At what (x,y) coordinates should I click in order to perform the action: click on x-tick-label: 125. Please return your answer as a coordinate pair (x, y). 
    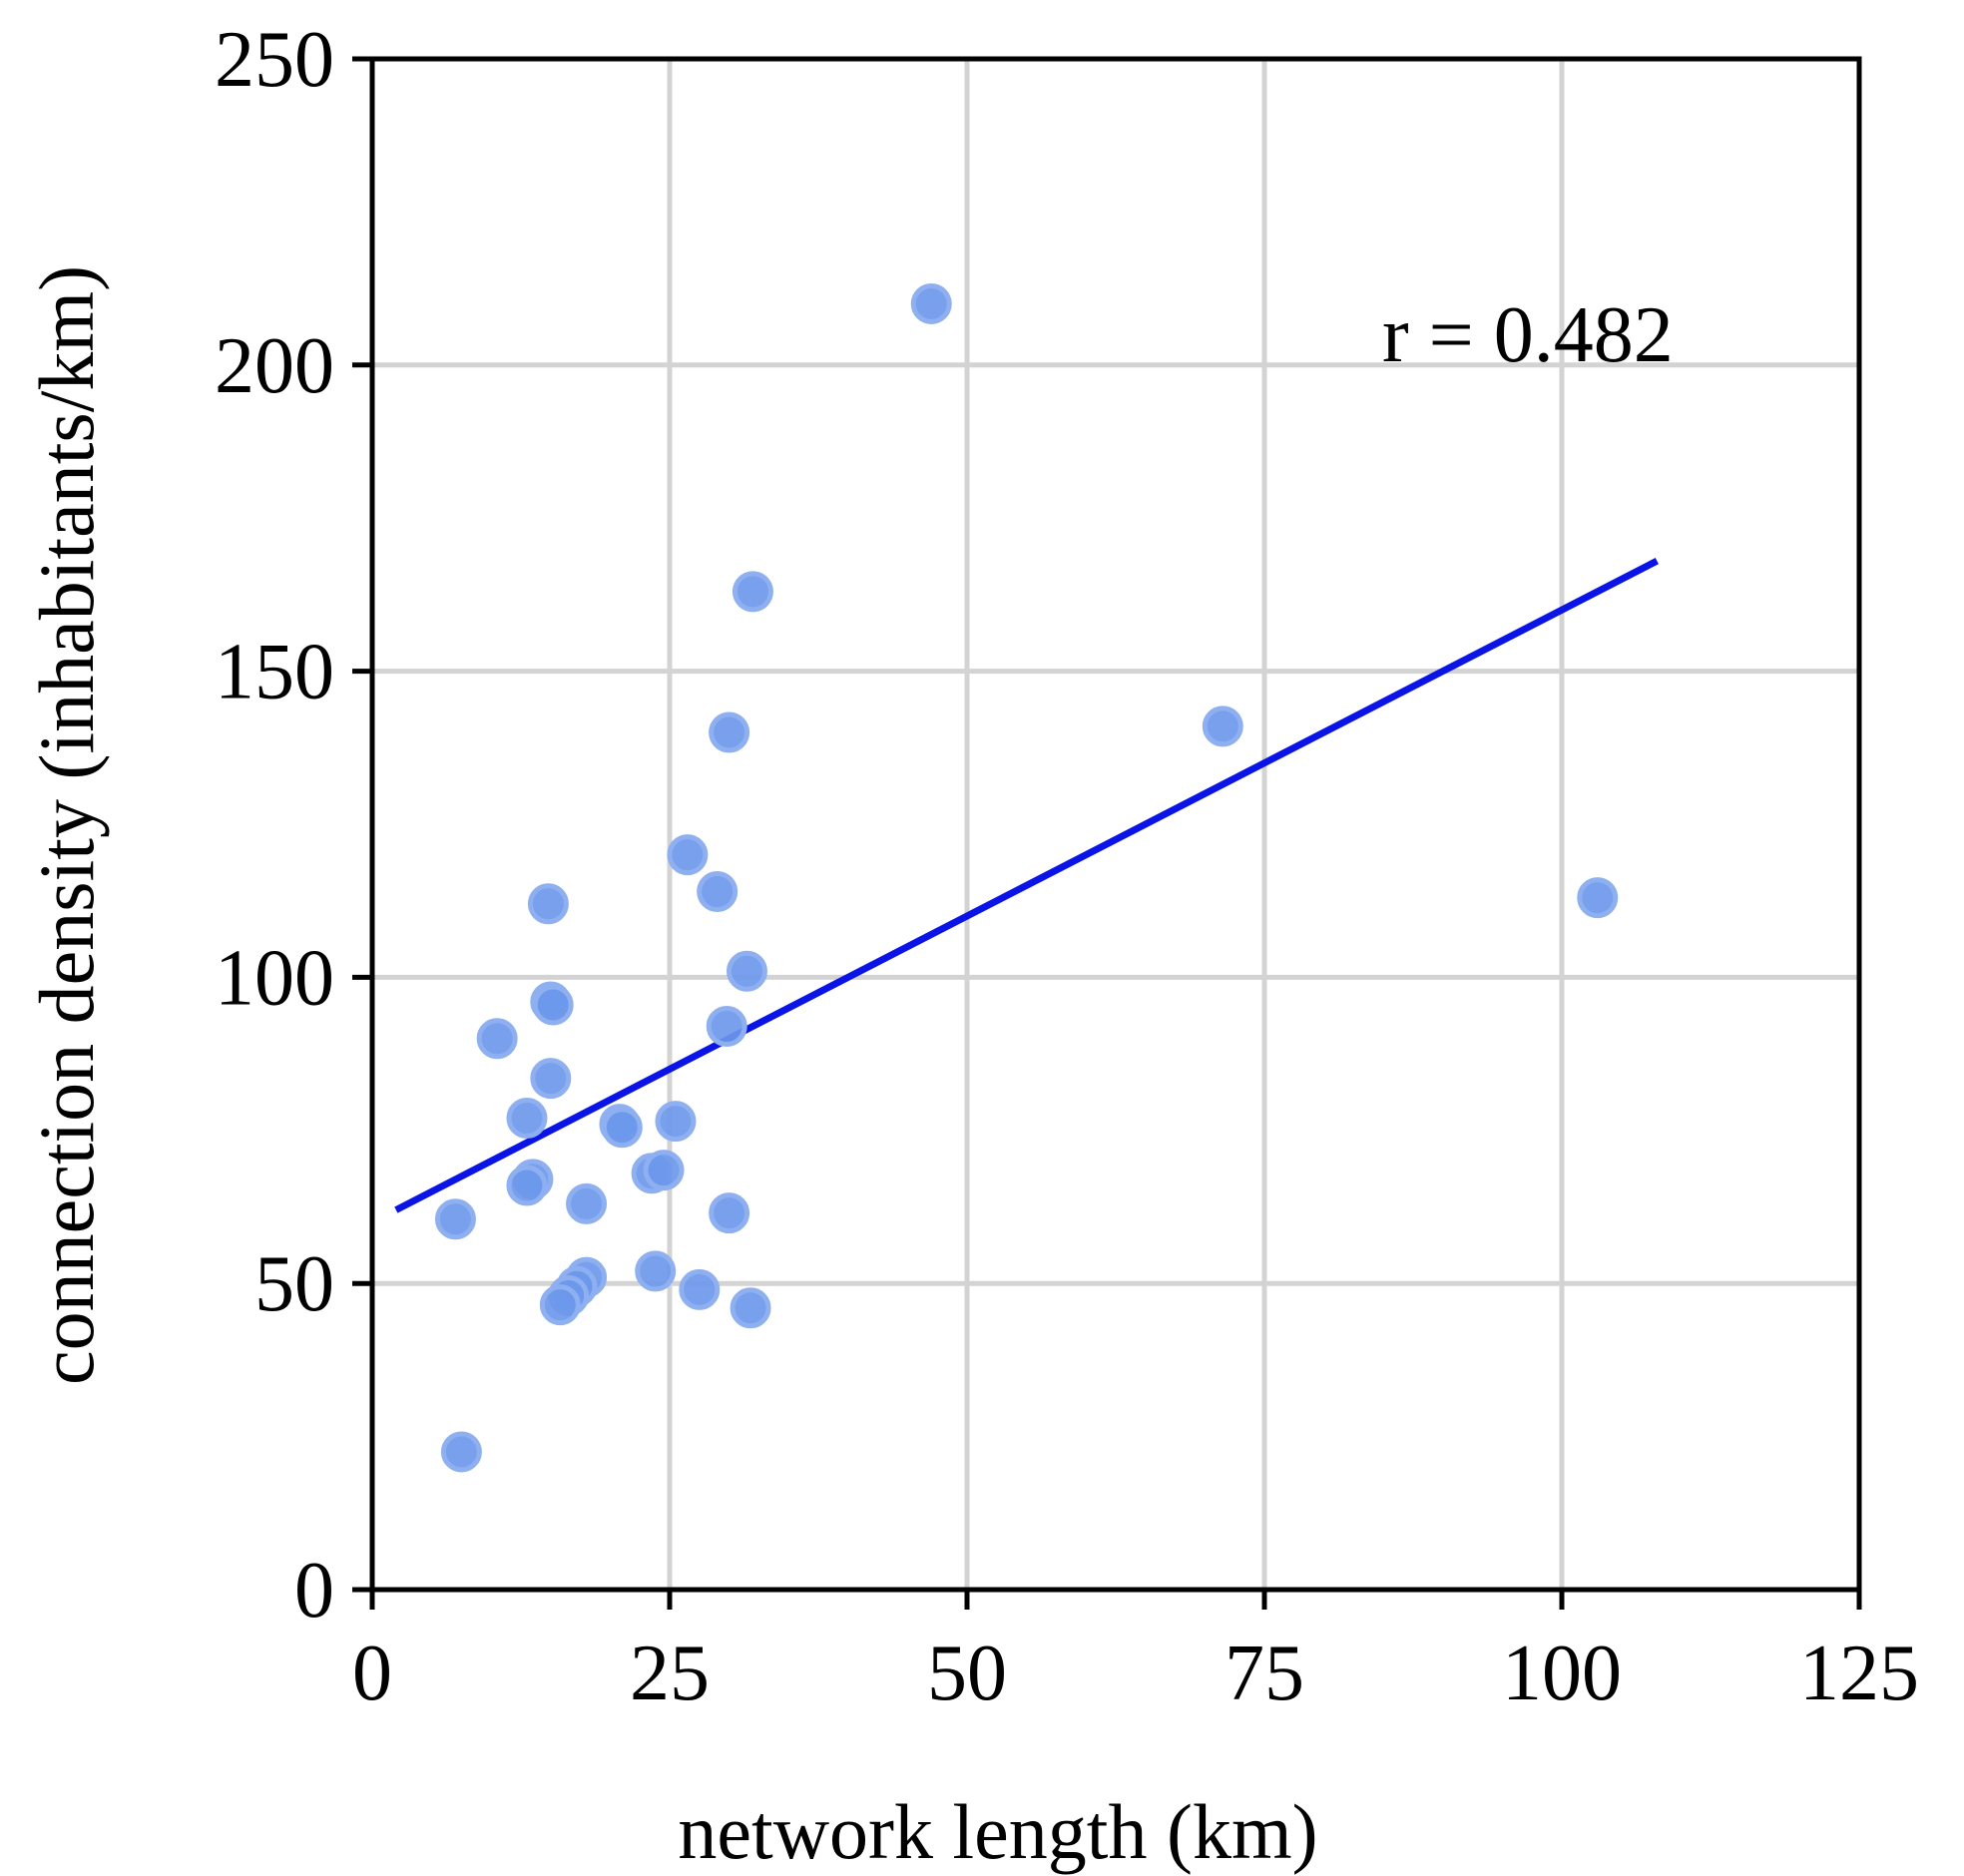
    Looking at the image, I should click on (1859, 1673).